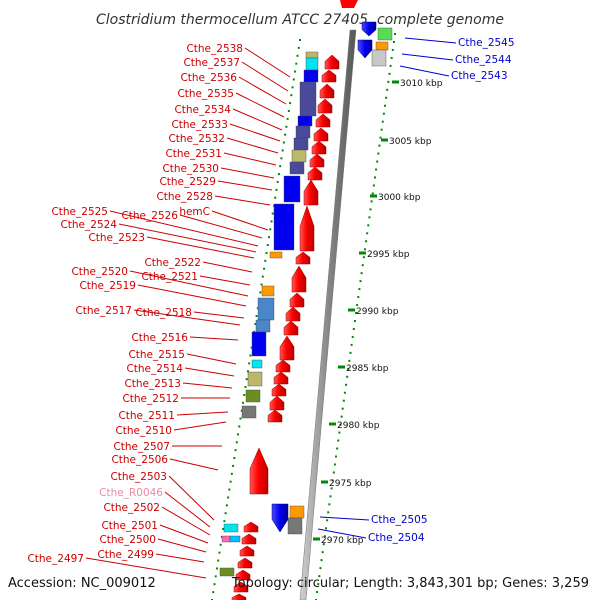 This screenshot has height=600, width=600. Describe the element at coordinates (146, 416) in the screenshot. I see `gene-label: Cthe_2511` at that location.